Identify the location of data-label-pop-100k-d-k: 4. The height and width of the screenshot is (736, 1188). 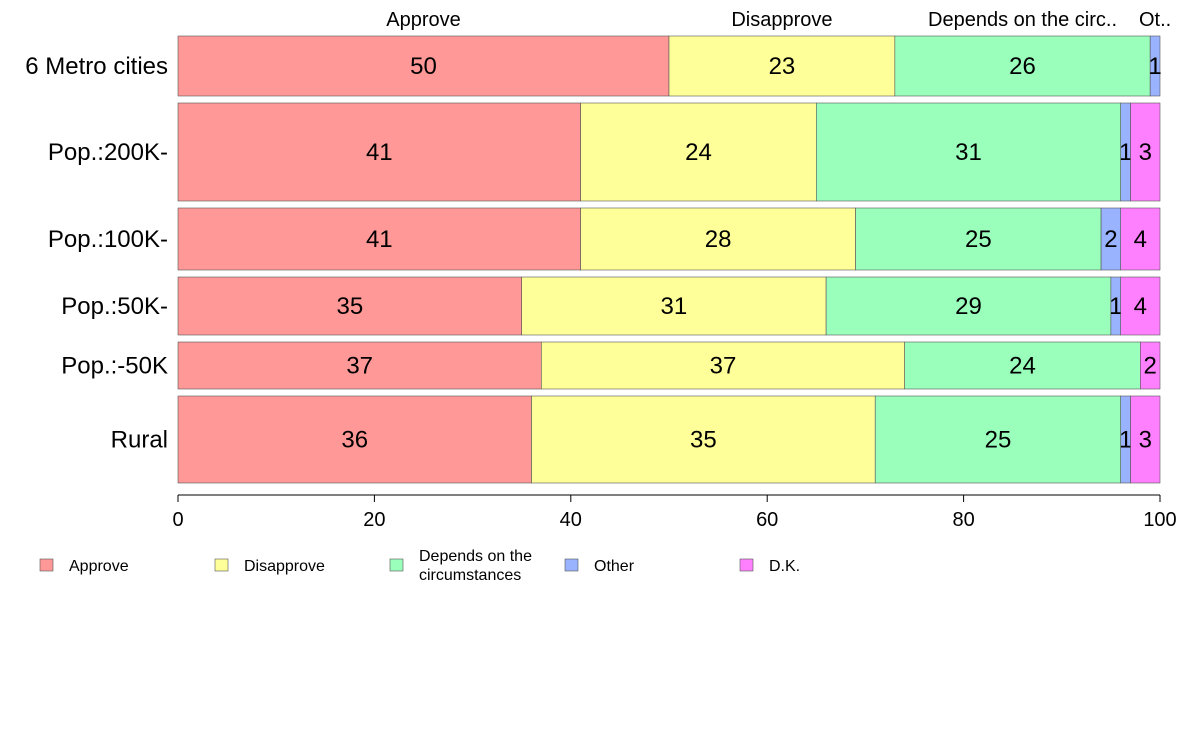
(1140, 239).